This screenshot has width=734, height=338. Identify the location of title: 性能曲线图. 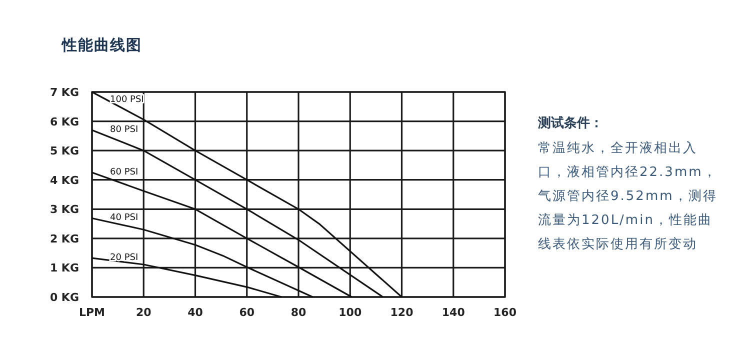
(102, 45).